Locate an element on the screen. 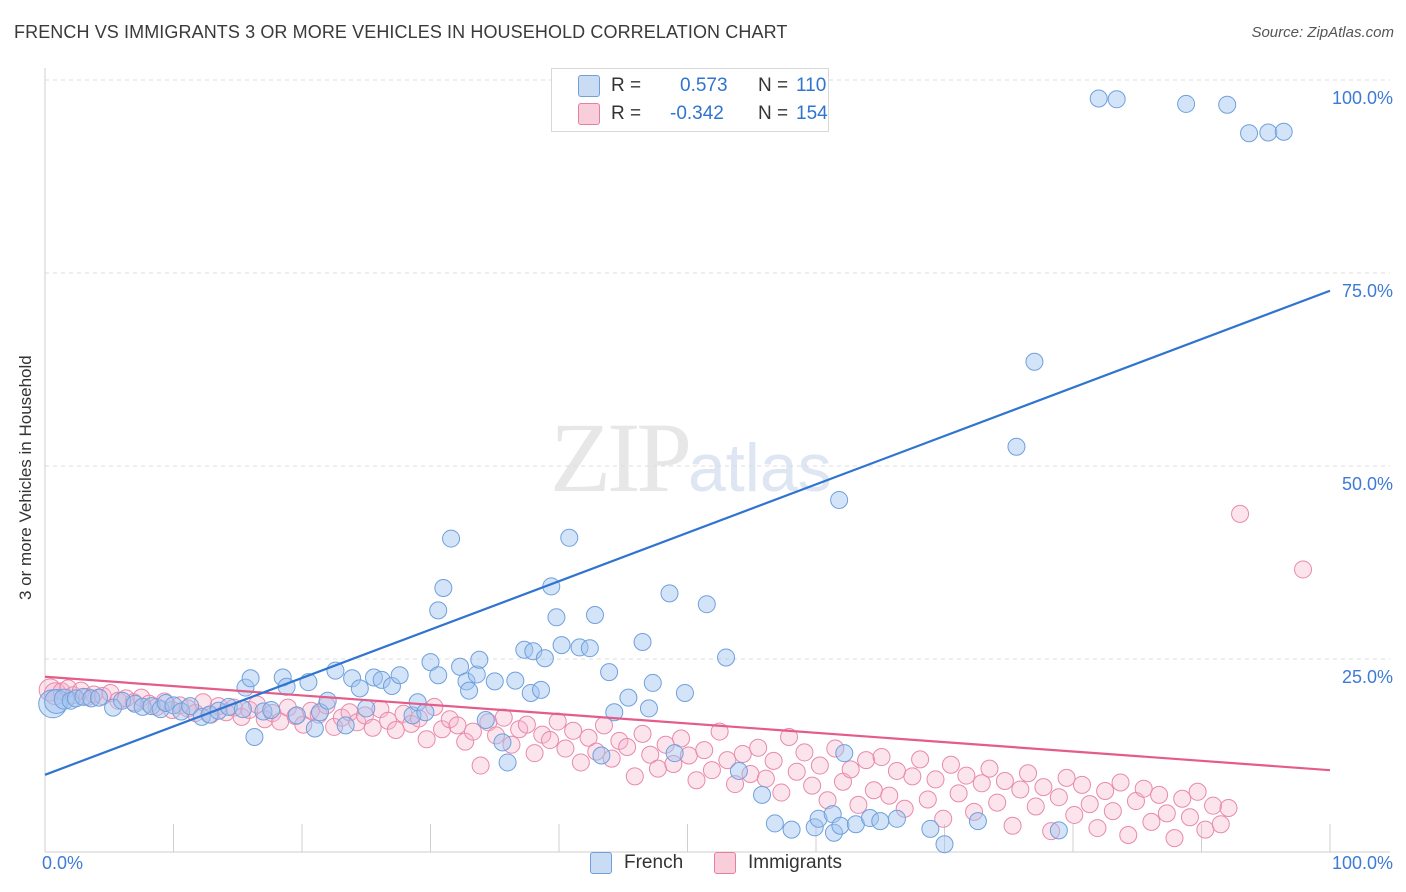 This screenshot has height=892, width=1406. legend-n-french: 110 is located at coordinates (811, 85).